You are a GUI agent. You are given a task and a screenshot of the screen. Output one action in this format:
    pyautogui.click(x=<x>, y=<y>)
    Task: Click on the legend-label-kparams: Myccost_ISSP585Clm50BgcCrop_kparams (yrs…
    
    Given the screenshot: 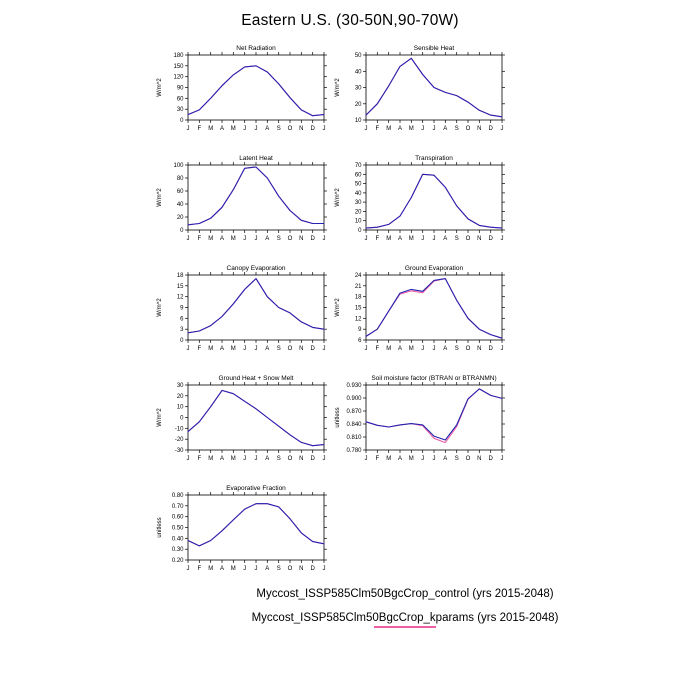 What is the action you would take?
    pyautogui.click(x=405, y=618)
    